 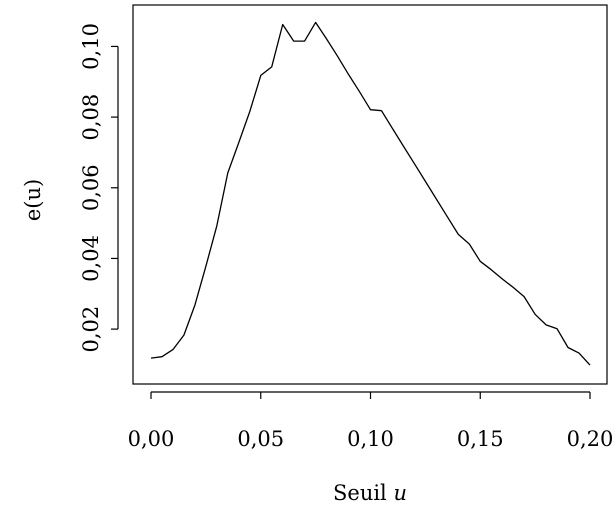 I want to click on x-axis: 0,00 0,05 0,10 0,15 0,20, so click(x=371, y=421).